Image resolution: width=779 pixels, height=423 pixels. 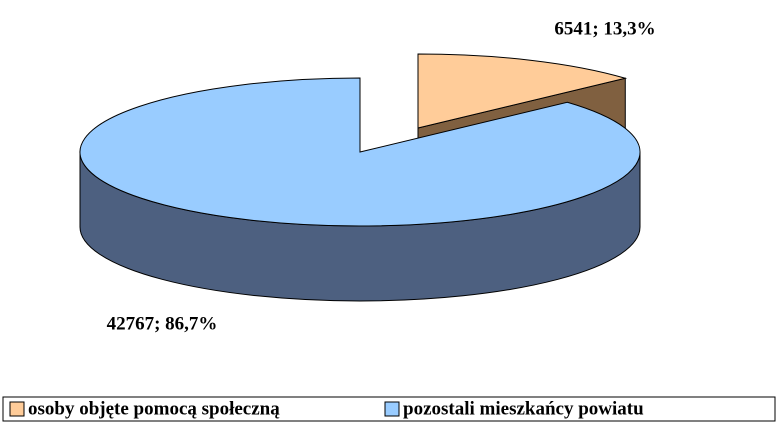 What do you see at coordinates (162, 323) in the screenshot?
I see `data-label: 42767; 86,7%` at bounding box center [162, 323].